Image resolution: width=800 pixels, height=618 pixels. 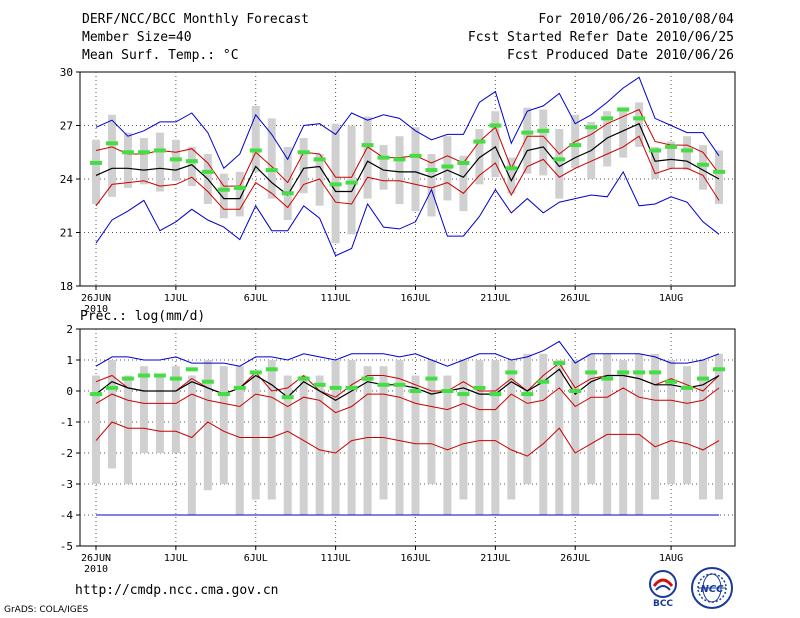 I want to click on temp-year-label: 2010, so click(x=96, y=309).